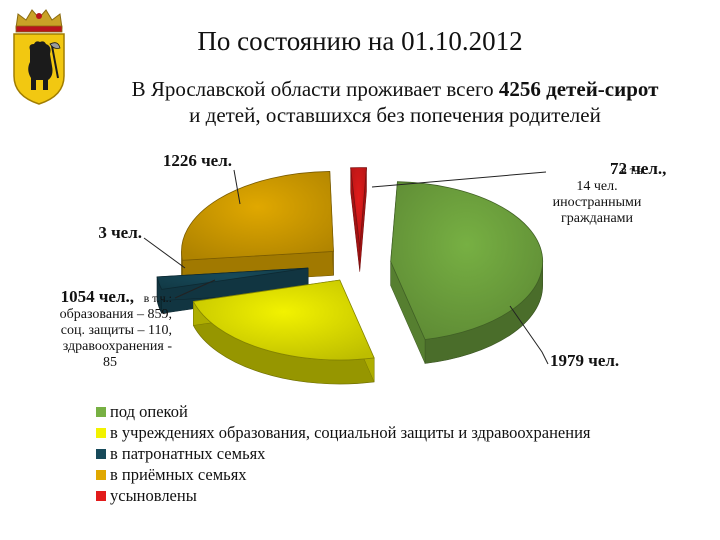  What do you see at coordinates (188, 453) in the screenshot?
I see `legend-label: в патронатных семьях` at bounding box center [188, 453].